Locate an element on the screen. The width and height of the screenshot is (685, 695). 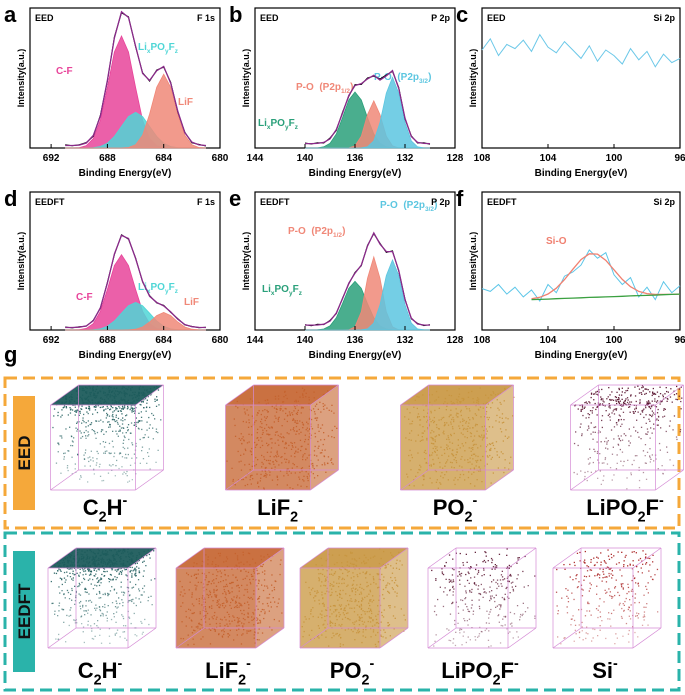
label-part: H is located at coordinates (115, 507).